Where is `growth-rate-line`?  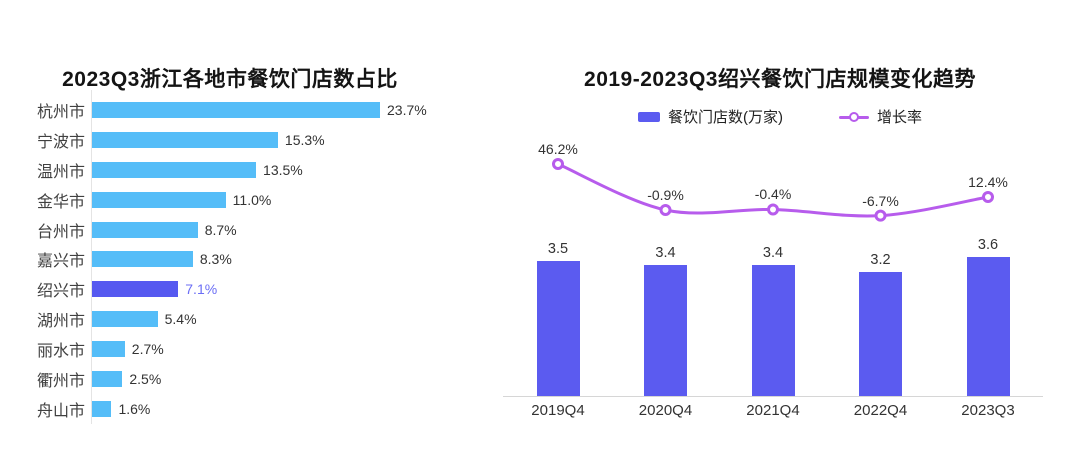
growth-rate-line is located at coordinates (773, 190).